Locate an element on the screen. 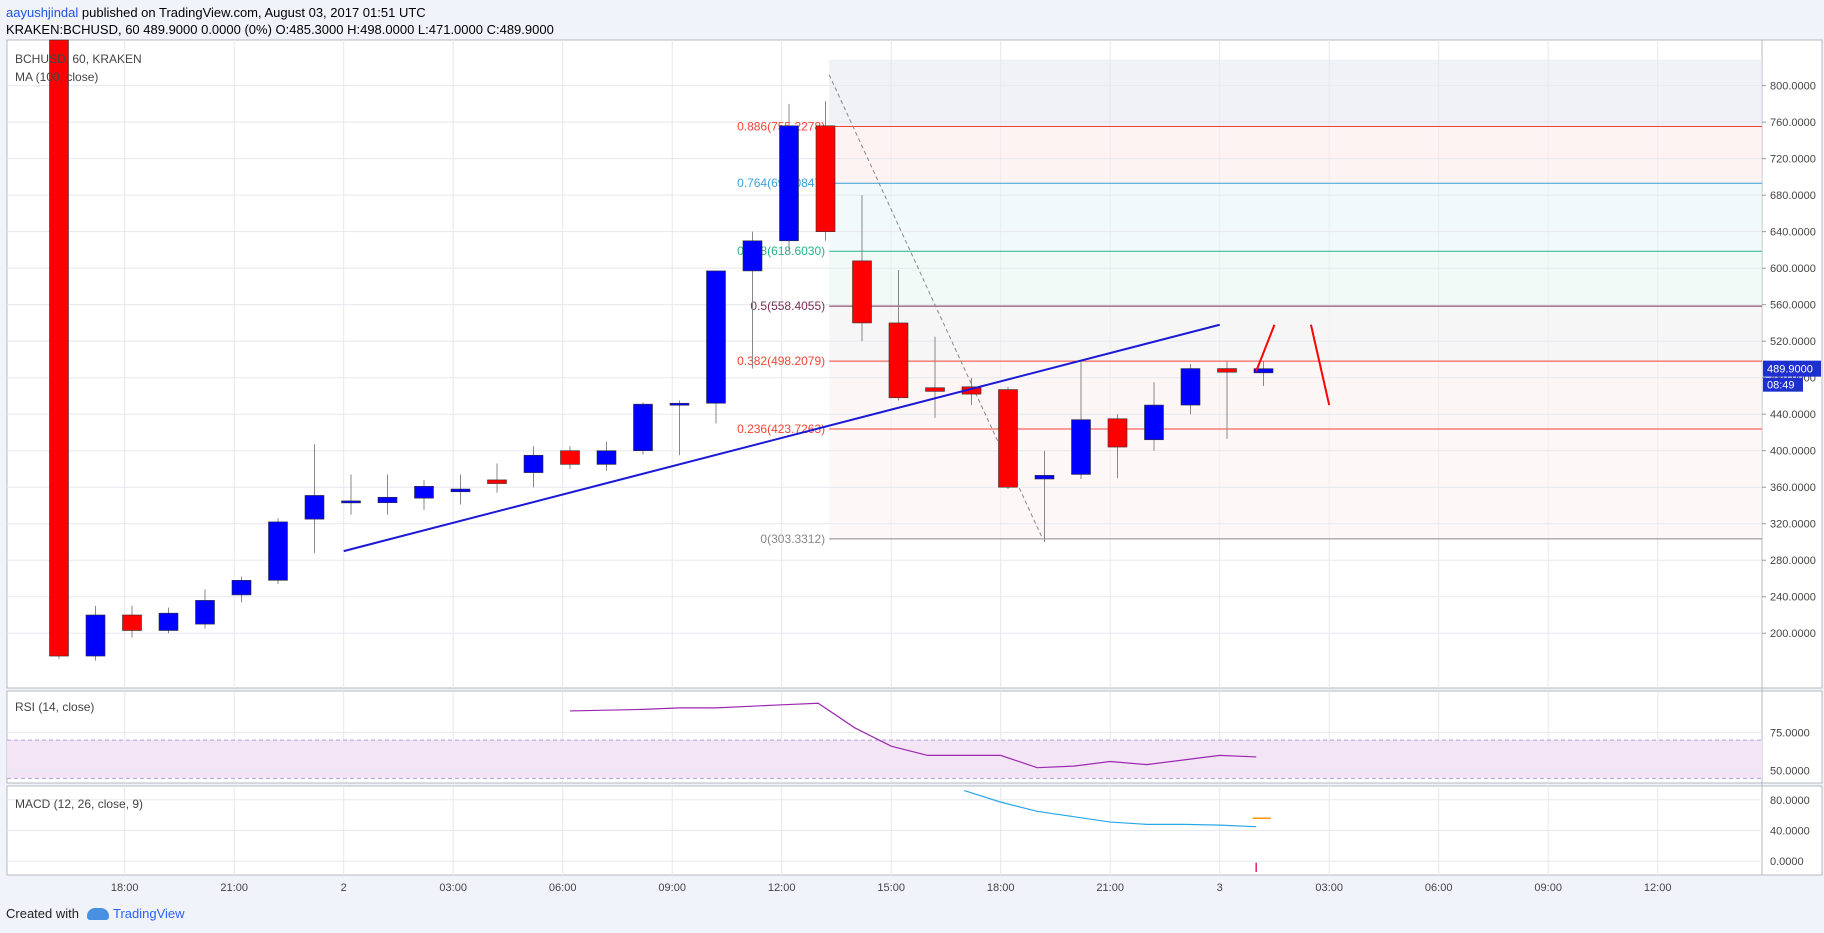 The width and height of the screenshot is (1824, 933). fib-zone-top is located at coordinates (1295, 93).